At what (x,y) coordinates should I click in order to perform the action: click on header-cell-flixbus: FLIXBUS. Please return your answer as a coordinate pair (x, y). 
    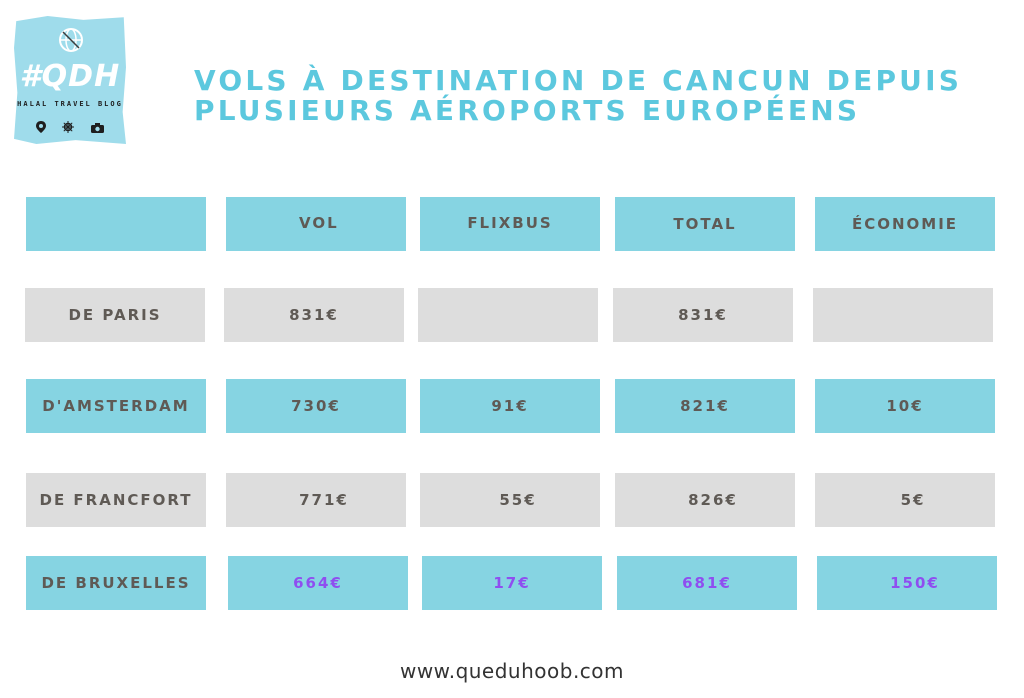
    Looking at the image, I should click on (510, 224).